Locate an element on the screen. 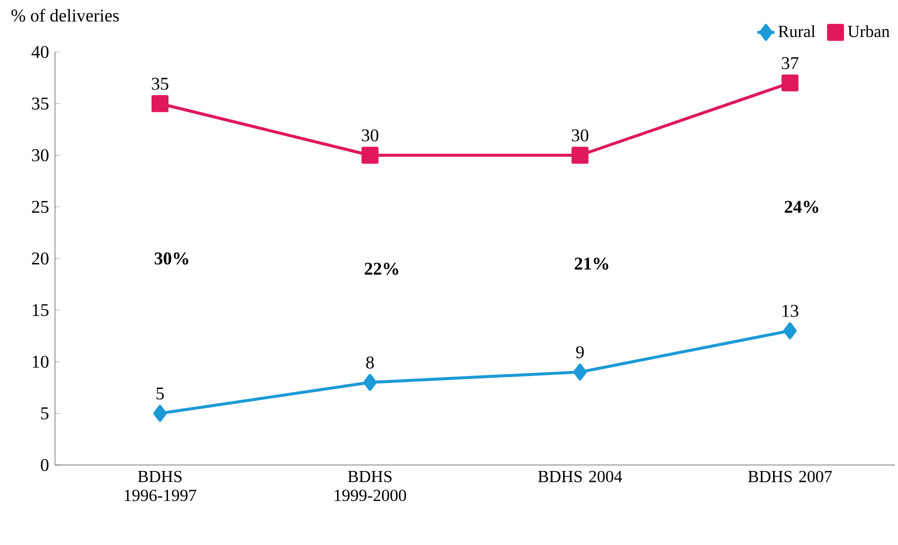  y-tick-label: 40 is located at coordinates (40, 52).